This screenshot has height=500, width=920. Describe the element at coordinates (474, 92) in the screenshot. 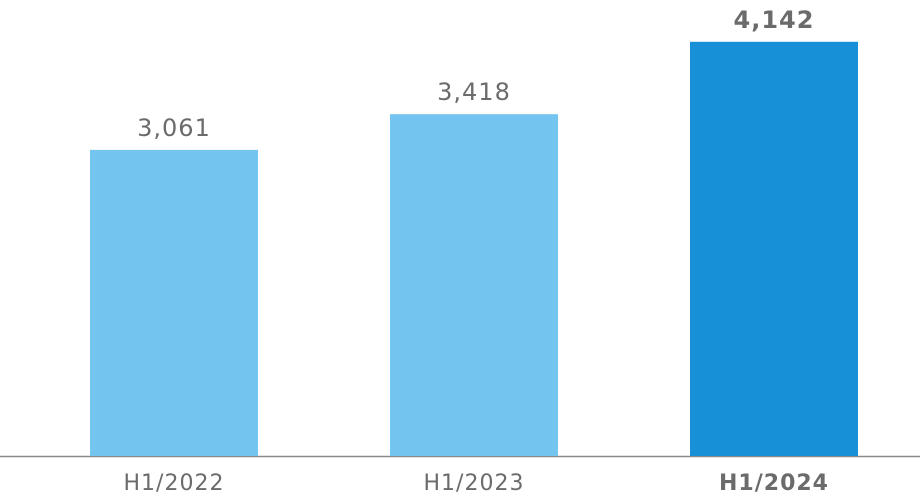

I see `value-label: 3,418` at that location.